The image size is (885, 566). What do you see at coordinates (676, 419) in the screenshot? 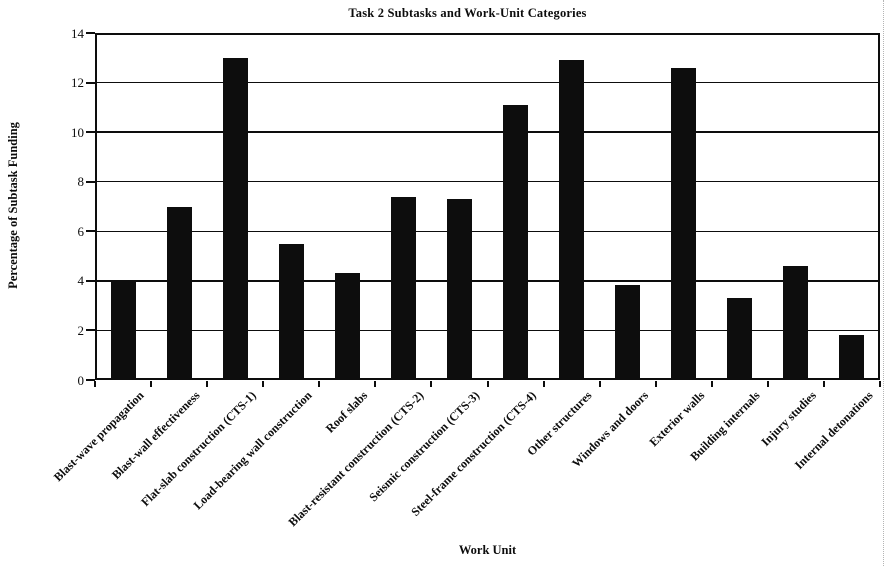
I see `x-category-label: Exterior walls` at bounding box center [676, 419].